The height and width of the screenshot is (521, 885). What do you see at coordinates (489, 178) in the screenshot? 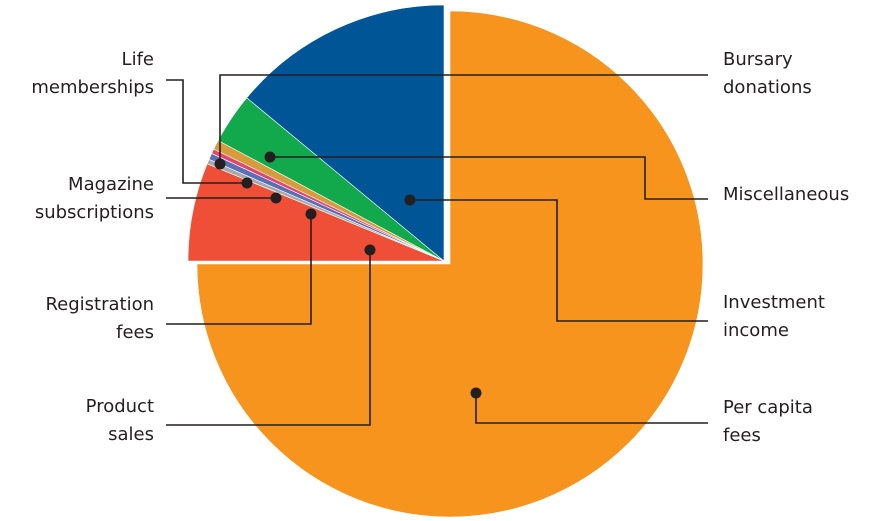
I see `leader-line-miscellaneous` at bounding box center [489, 178].